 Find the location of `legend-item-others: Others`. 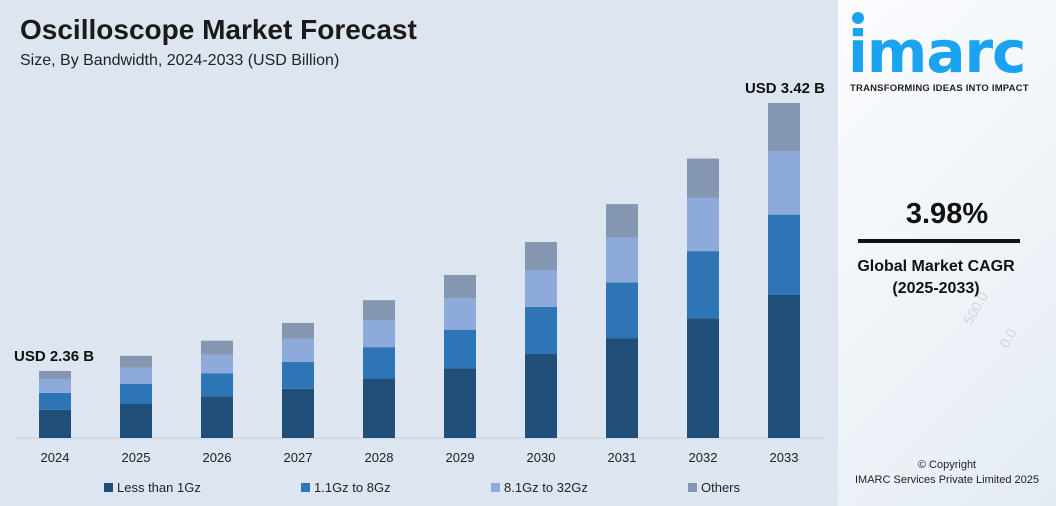

legend-item-others: Others is located at coordinates (714, 487).